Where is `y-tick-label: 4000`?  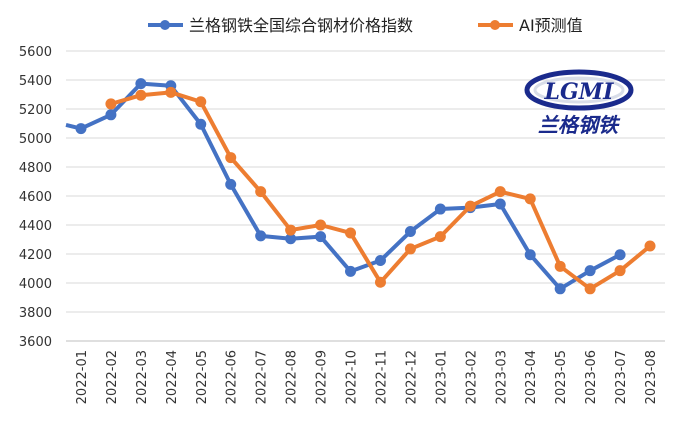 y-tick-label: 4000 is located at coordinates (35, 284).